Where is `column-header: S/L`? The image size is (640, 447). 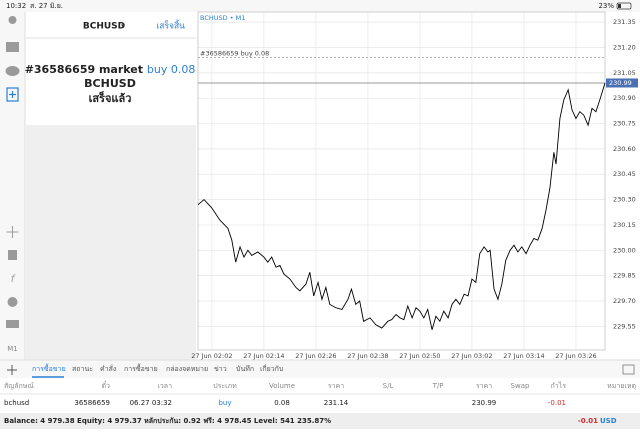 column-header: S/L is located at coordinates (388, 386).